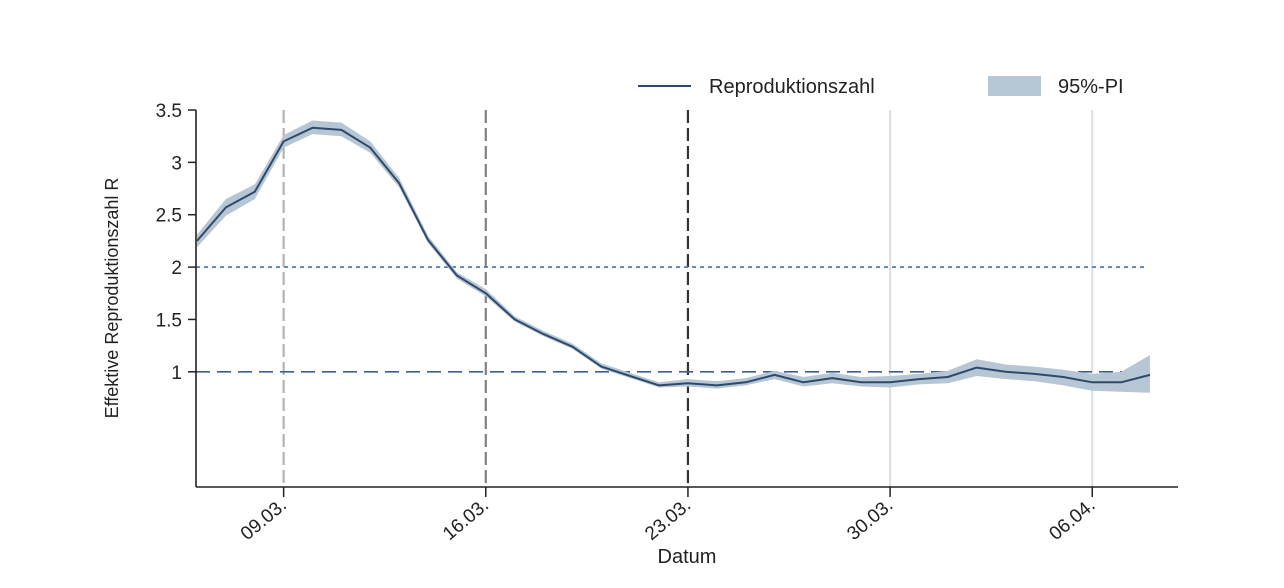 This screenshot has height=588, width=1284. I want to click on x-tick-label: 23.03., so click(668, 520).